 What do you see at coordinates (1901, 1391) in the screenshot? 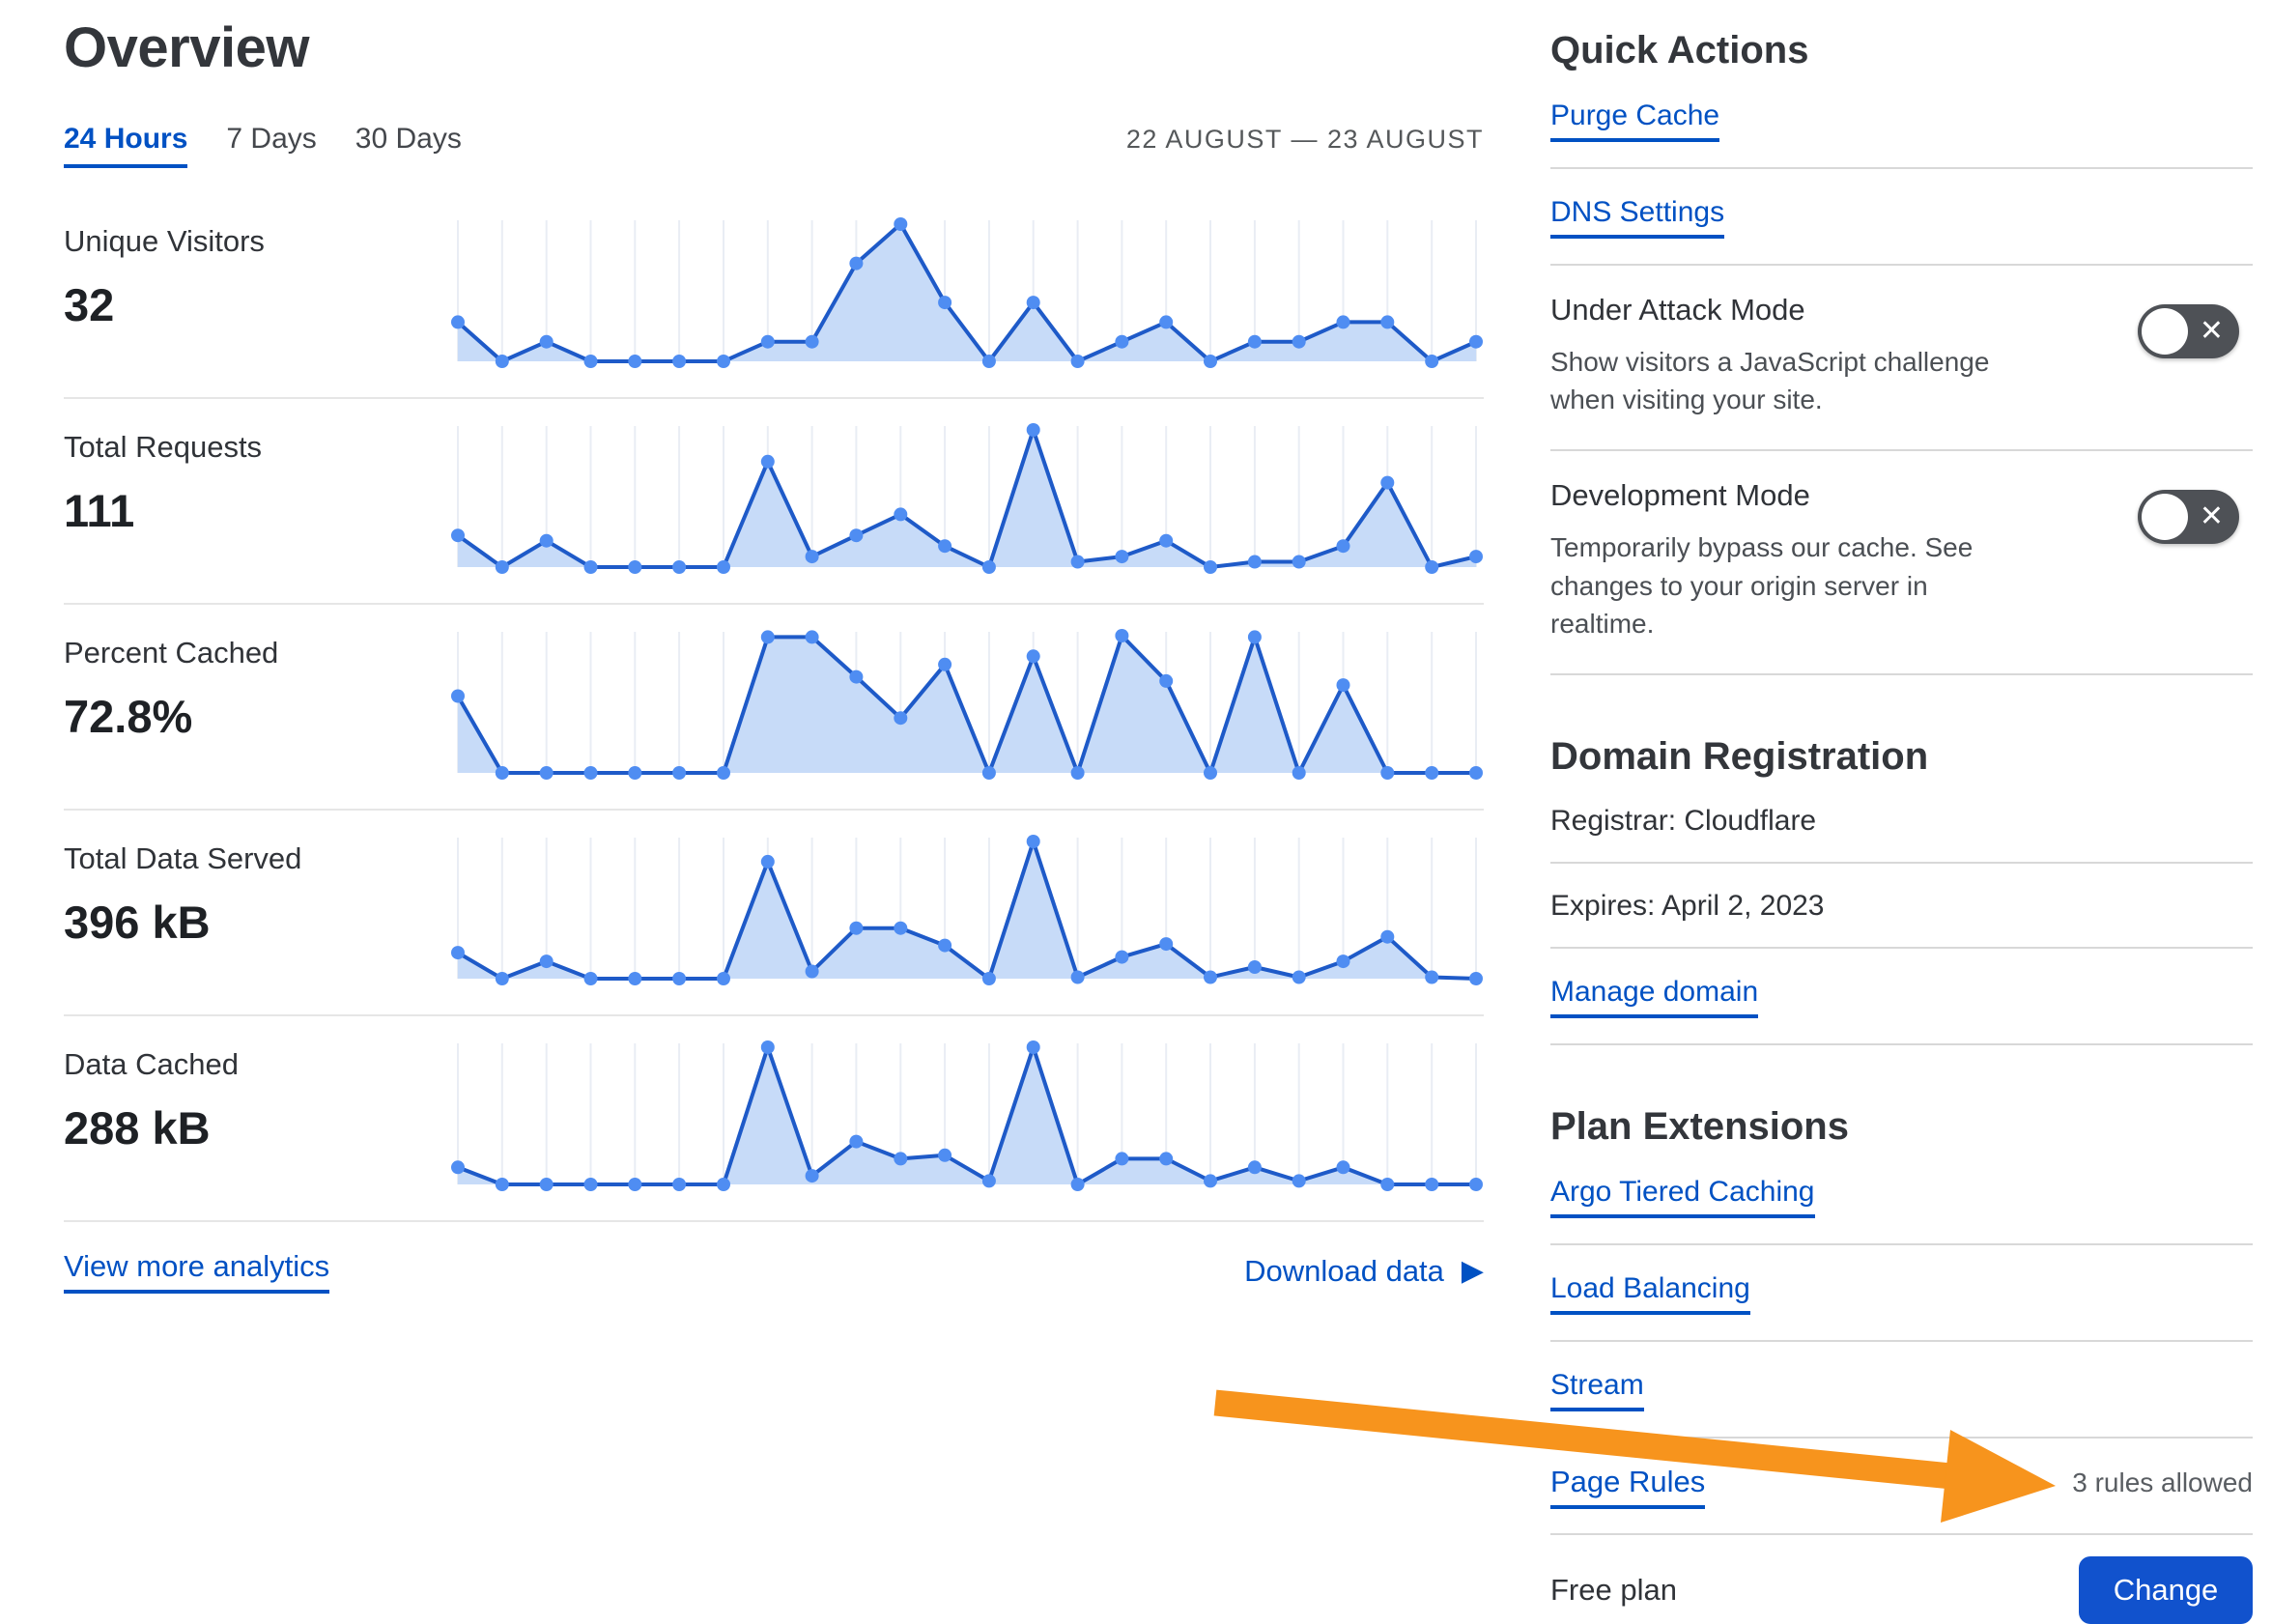
I see `stream-row: Stream` at bounding box center [1901, 1391].